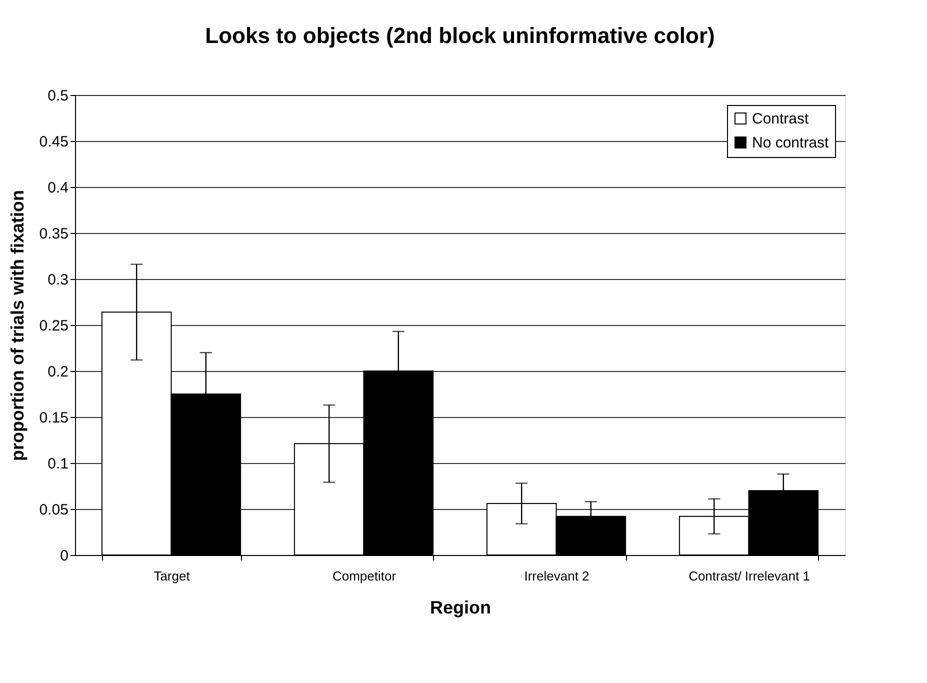 Image resolution: width=927 pixels, height=683 pixels. What do you see at coordinates (749, 576) in the screenshot?
I see `x-tick-label: Contrast/ Irrelevant 1` at bounding box center [749, 576].